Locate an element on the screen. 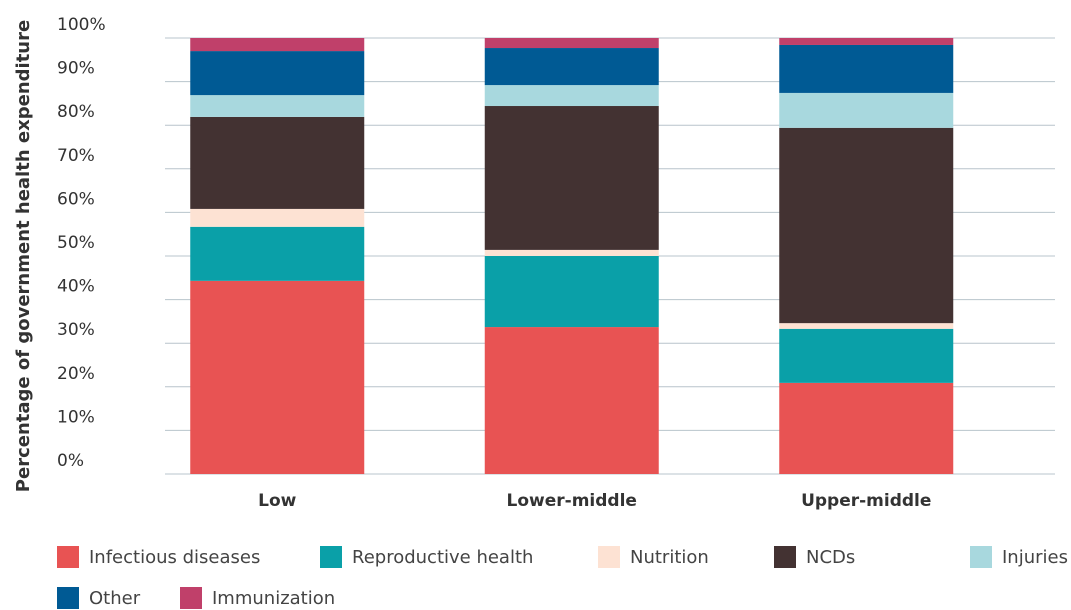  legend-label: Immunization is located at coordinates (273, 598).